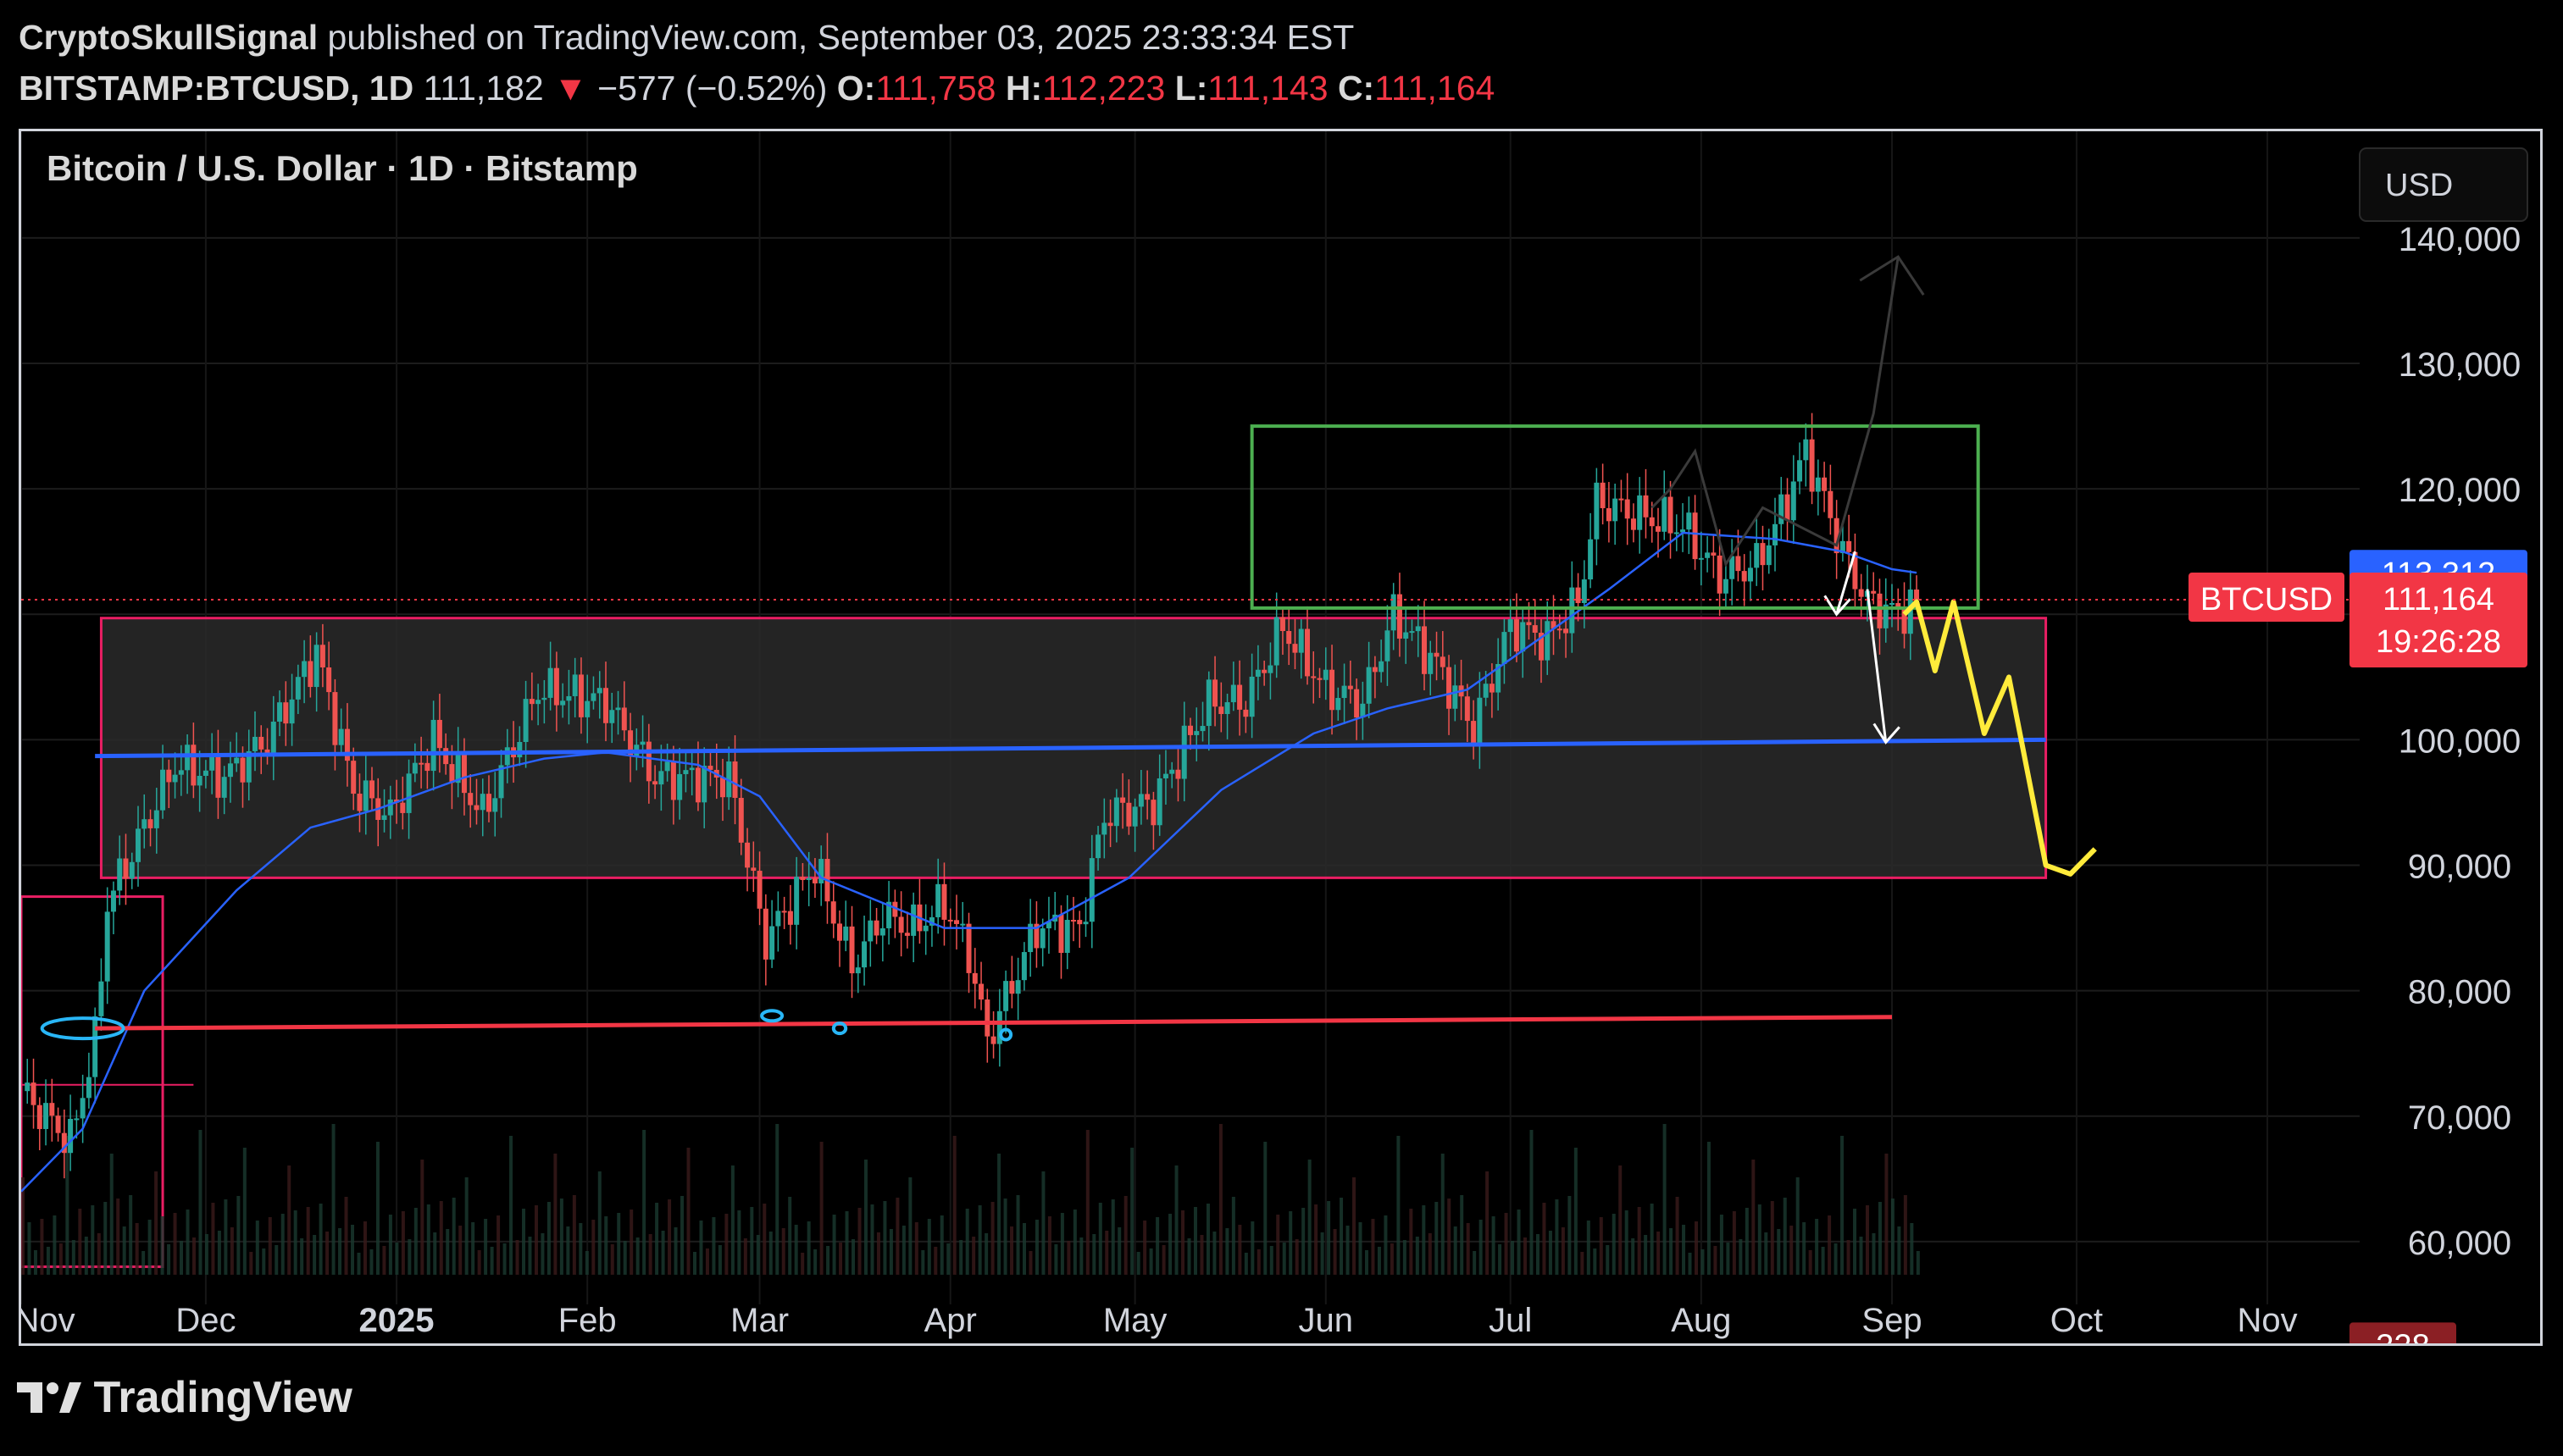  What do you see at coordinates (1511, 1320) in the screenshot?
I see `x-tick-label: Jul` at bounding box center [1511, 1320].